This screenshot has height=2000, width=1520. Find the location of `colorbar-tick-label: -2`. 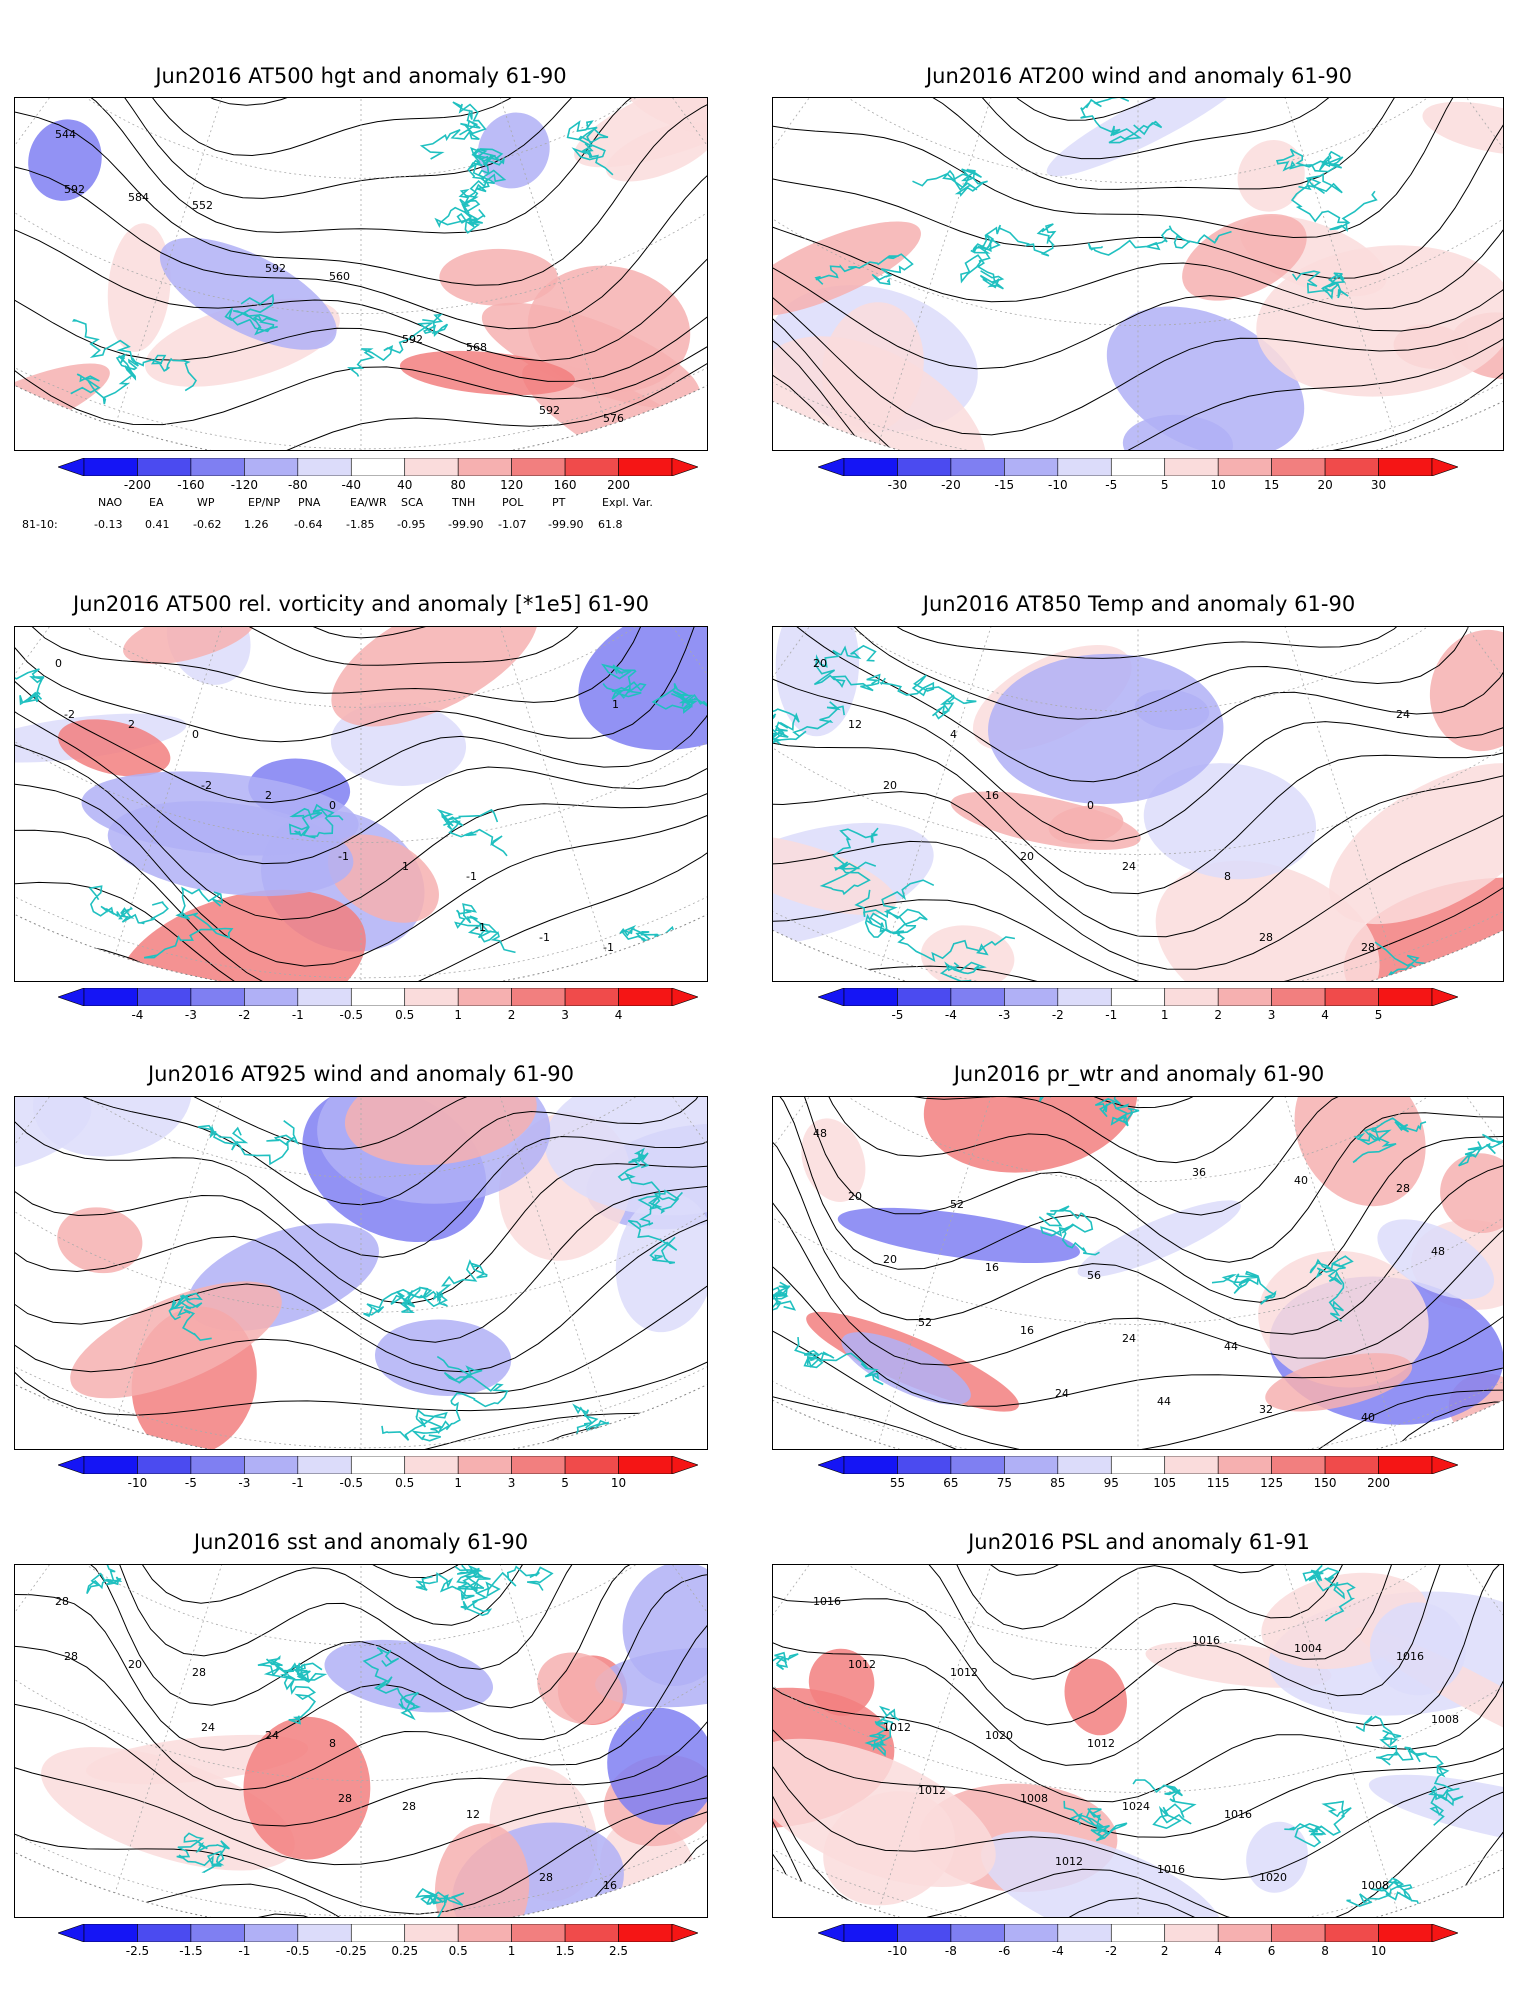

colorbar-tick-label: -2 is located at coordinates (244, 1015).